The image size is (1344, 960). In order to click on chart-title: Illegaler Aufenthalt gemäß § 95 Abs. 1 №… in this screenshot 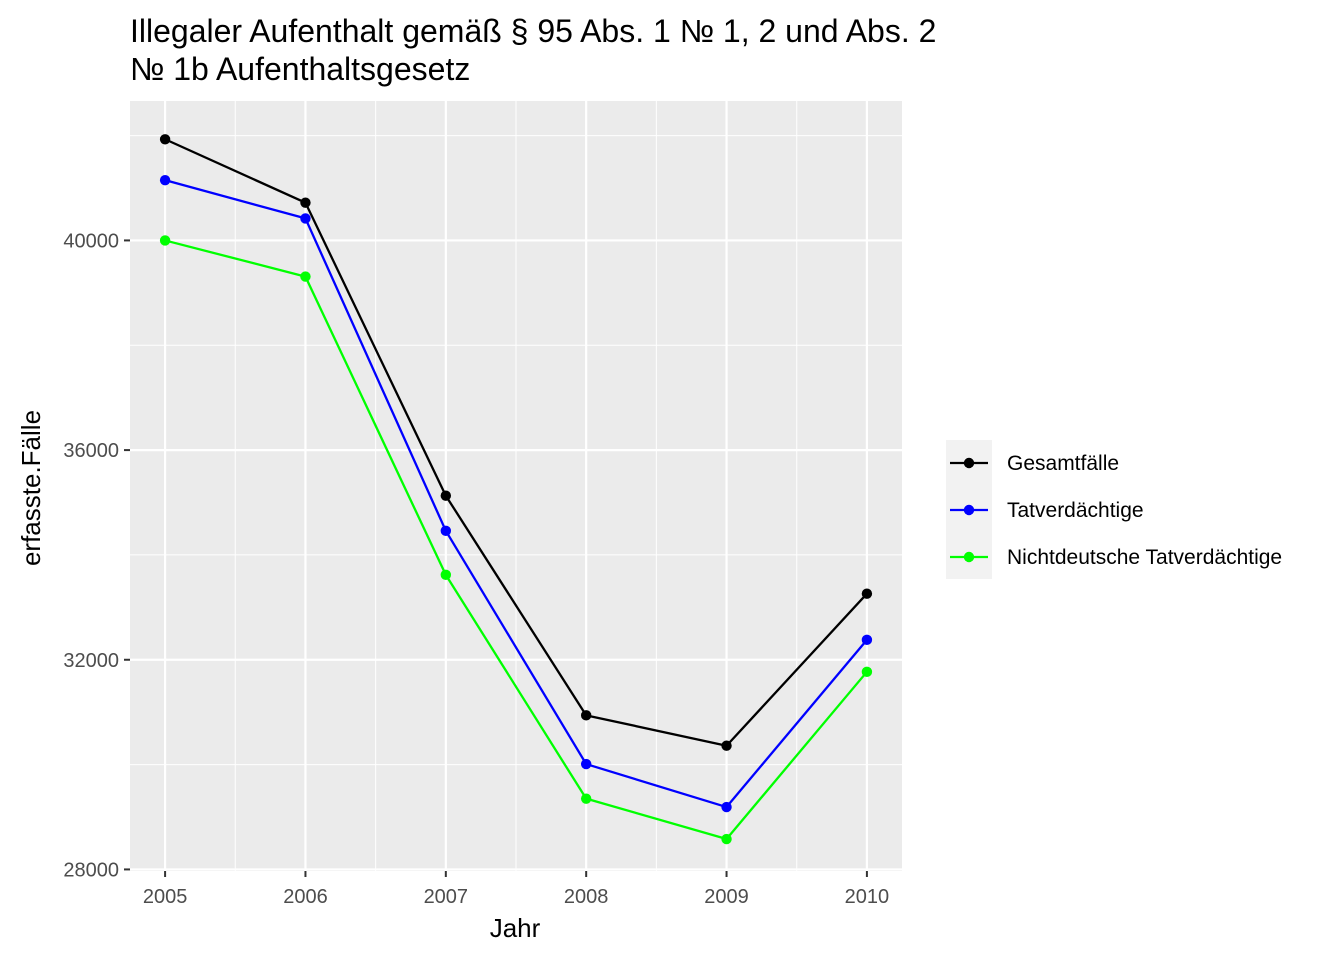, I will do `click(533, 50)`.